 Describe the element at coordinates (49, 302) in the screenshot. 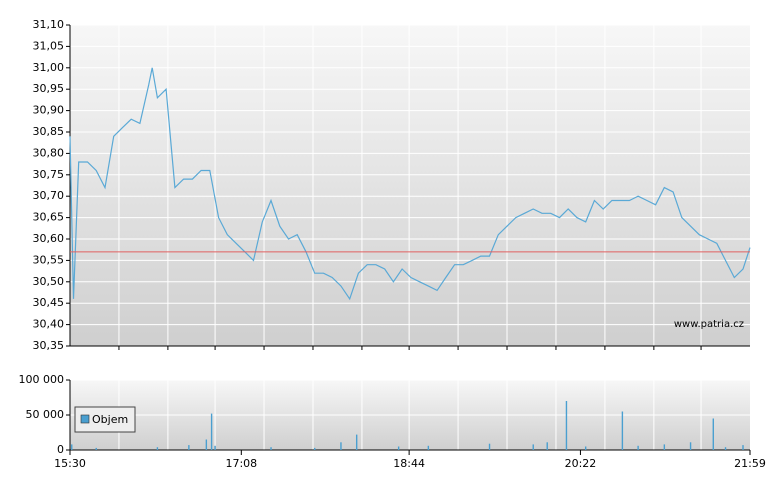

I see `y-tick-label: 30,45` at that location.